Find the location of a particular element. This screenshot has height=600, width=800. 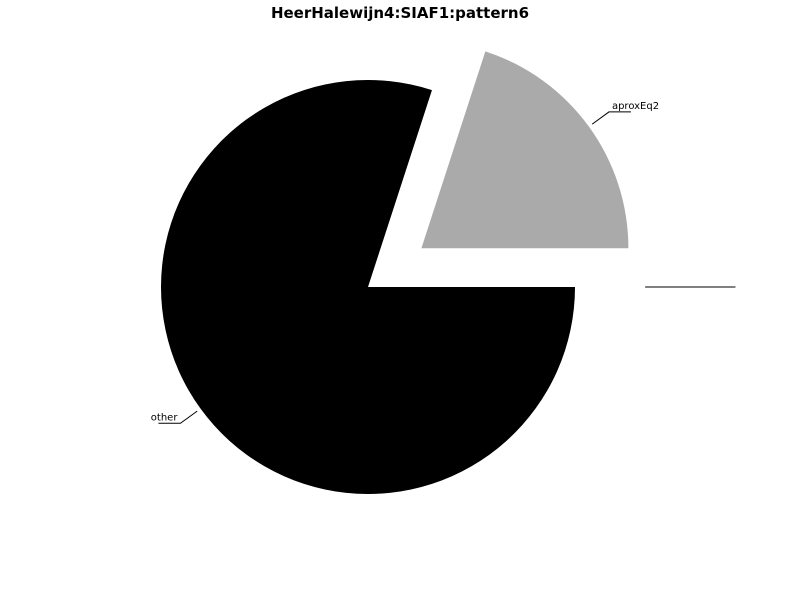

chart-title: HeerHalewijn4:SIAF1:pattern6 is located at coordinates (400, 13).